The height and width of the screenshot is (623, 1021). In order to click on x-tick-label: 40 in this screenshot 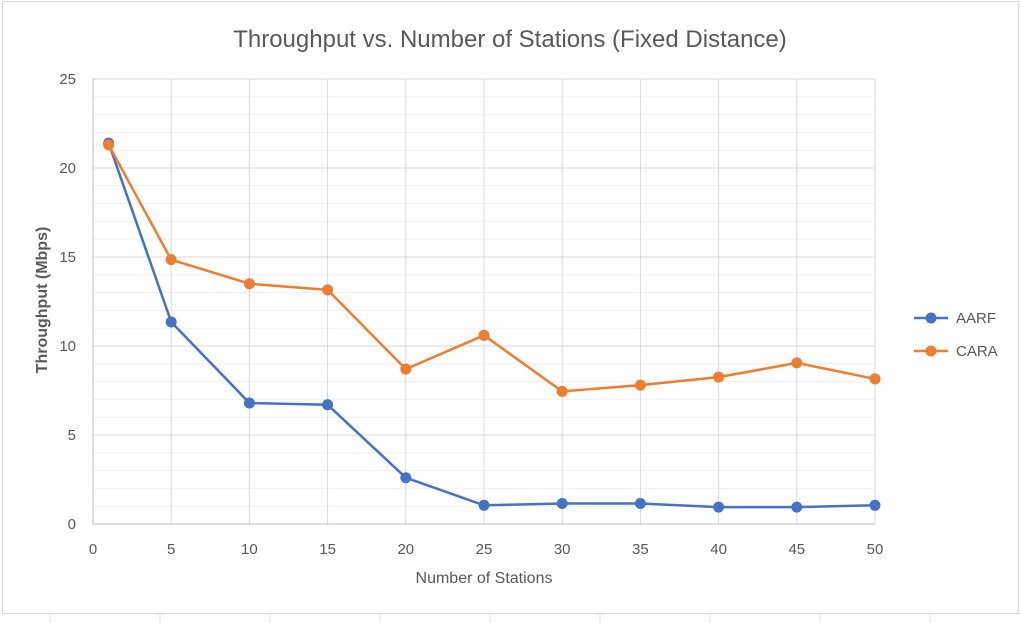, I will do `click(718, 549)`.